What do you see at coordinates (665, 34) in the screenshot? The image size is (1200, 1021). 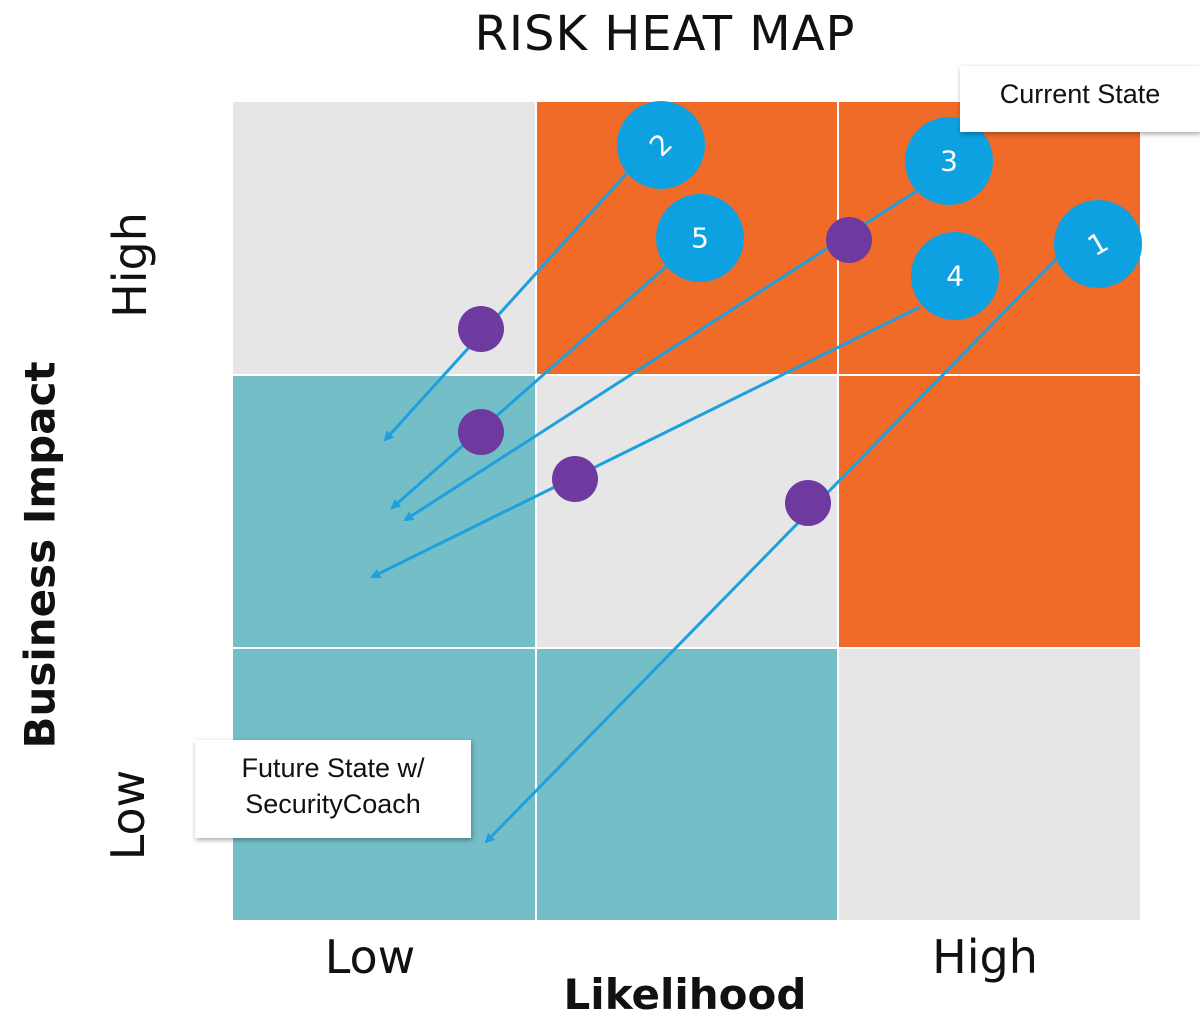 I see `chart-title: RISK HEAT MAP` at bounding box center [665, 34].